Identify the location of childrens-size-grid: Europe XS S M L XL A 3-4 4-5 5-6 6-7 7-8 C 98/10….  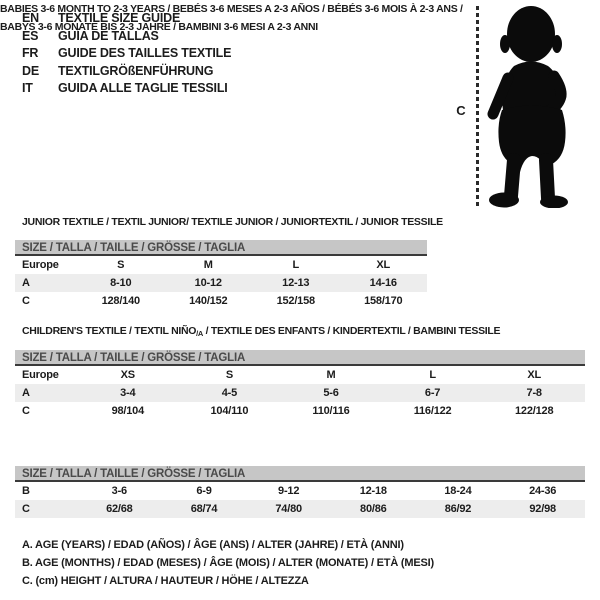
(300, 393).